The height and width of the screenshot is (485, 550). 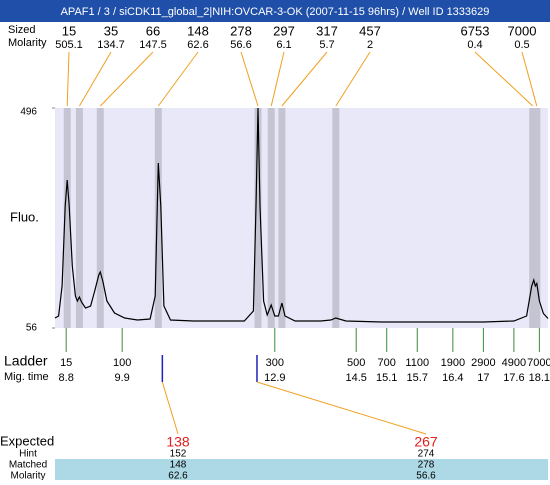 I want to click on peak-molarity: 62.6, so click(x=197, y=45).